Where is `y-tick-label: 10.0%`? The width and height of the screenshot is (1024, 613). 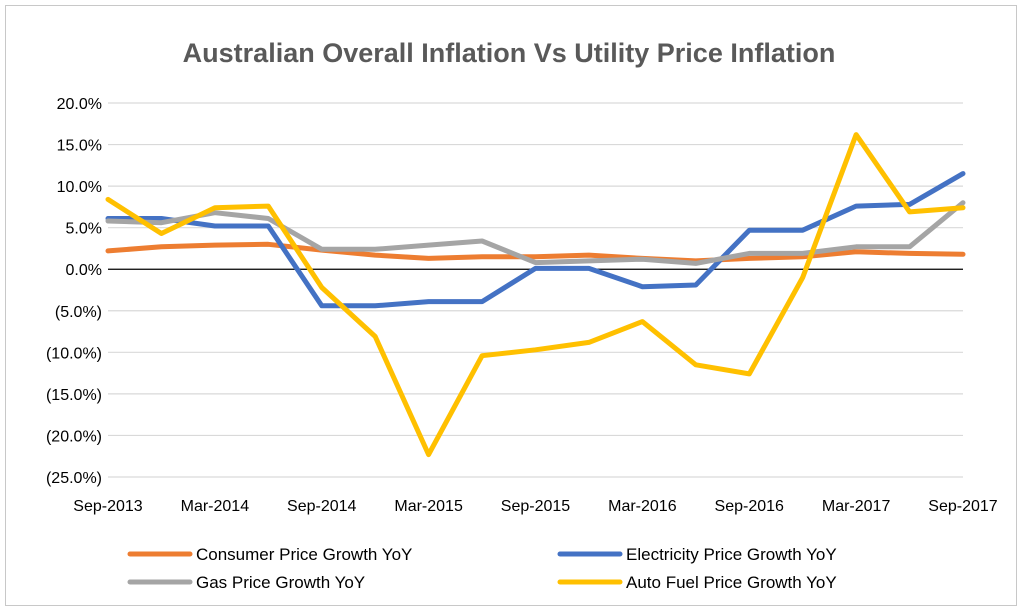
y-tick-label: 10.0% is located at coordinates (79, 187).